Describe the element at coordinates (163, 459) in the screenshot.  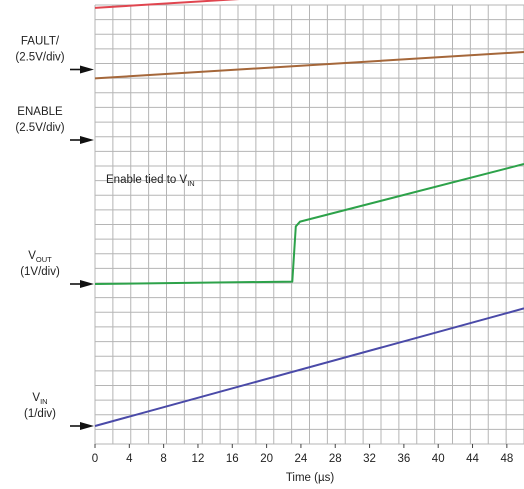
I see `x-tick-label: 8` at that location.